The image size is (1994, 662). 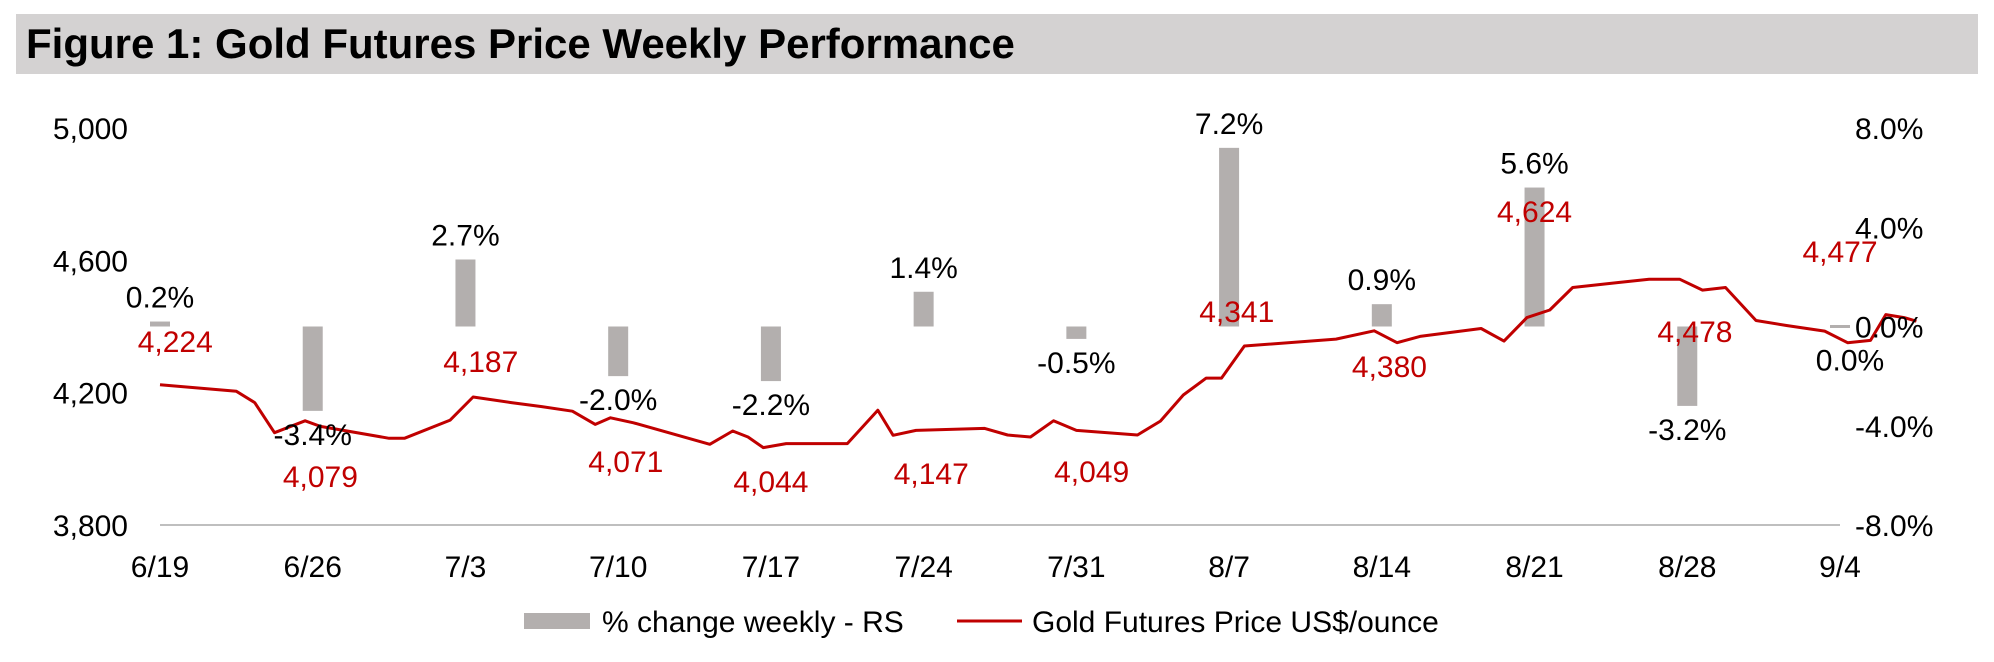 What do you see at coordinates (923, 567) in the screenshot?
I see `x-tick-7-24: 7/24` at bounding box center [923, 567].